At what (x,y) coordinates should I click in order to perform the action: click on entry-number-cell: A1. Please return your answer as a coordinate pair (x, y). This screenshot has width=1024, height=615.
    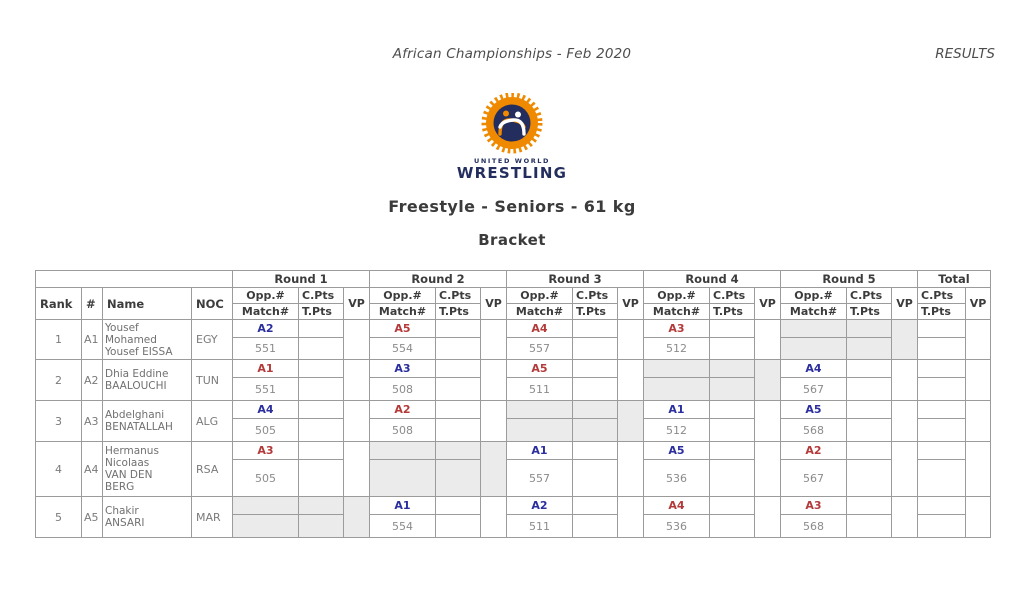
    Looking at the image, I should click on (92, 339).